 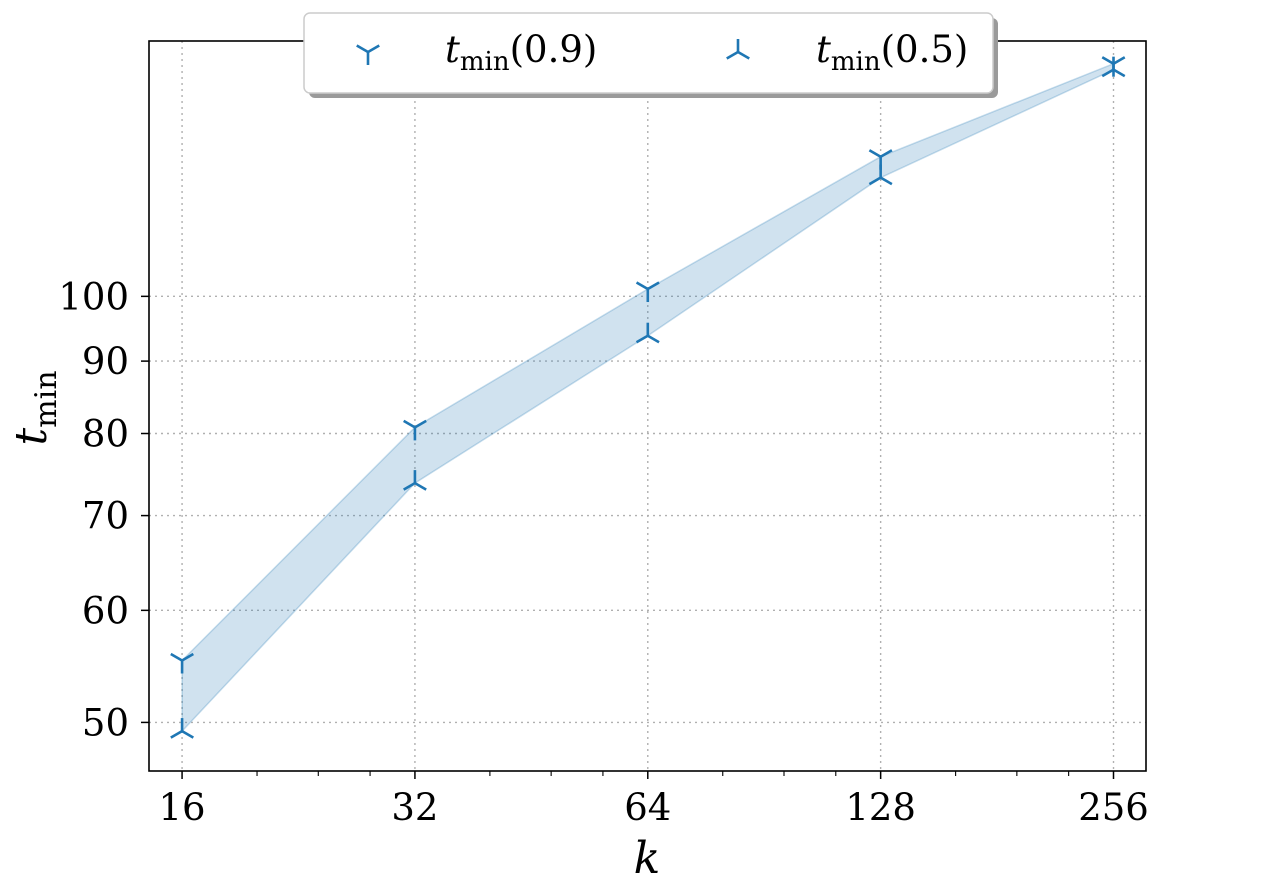 I want to click on legend-label-series-1: tmin(0.9), so click(x=521, y=52).